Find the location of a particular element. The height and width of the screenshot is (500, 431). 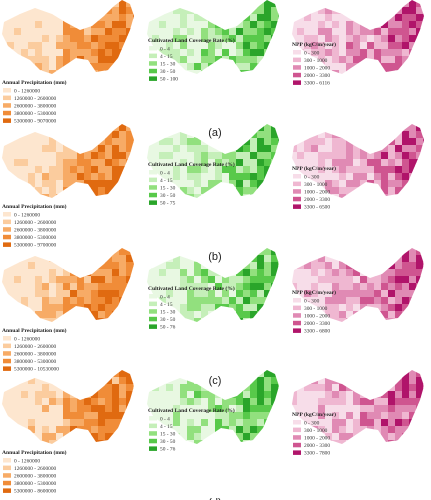

legend-swatch is located at coordinates (7, 468).